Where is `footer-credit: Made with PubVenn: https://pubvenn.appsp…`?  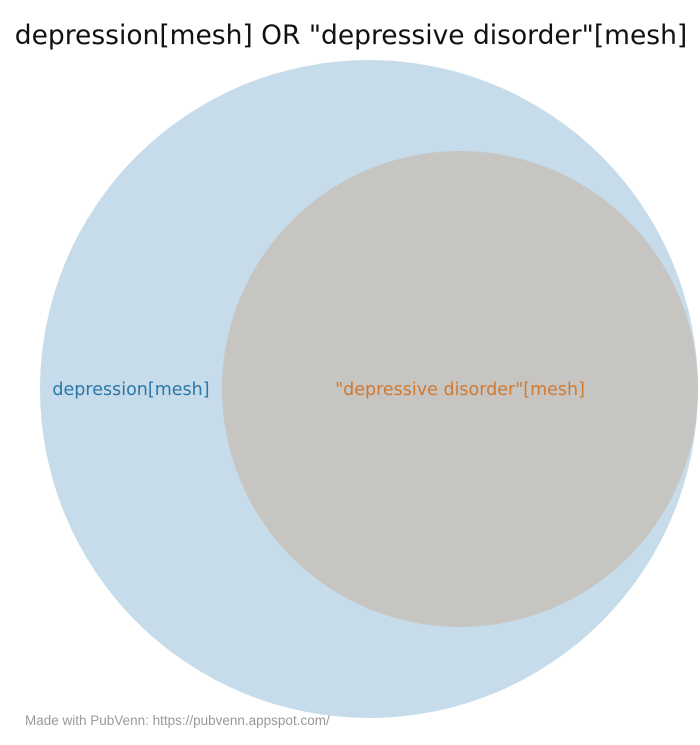 footer-credit: Made with PubVenn: https://pubvenn.appsp… is located at coordinates (177, 720).